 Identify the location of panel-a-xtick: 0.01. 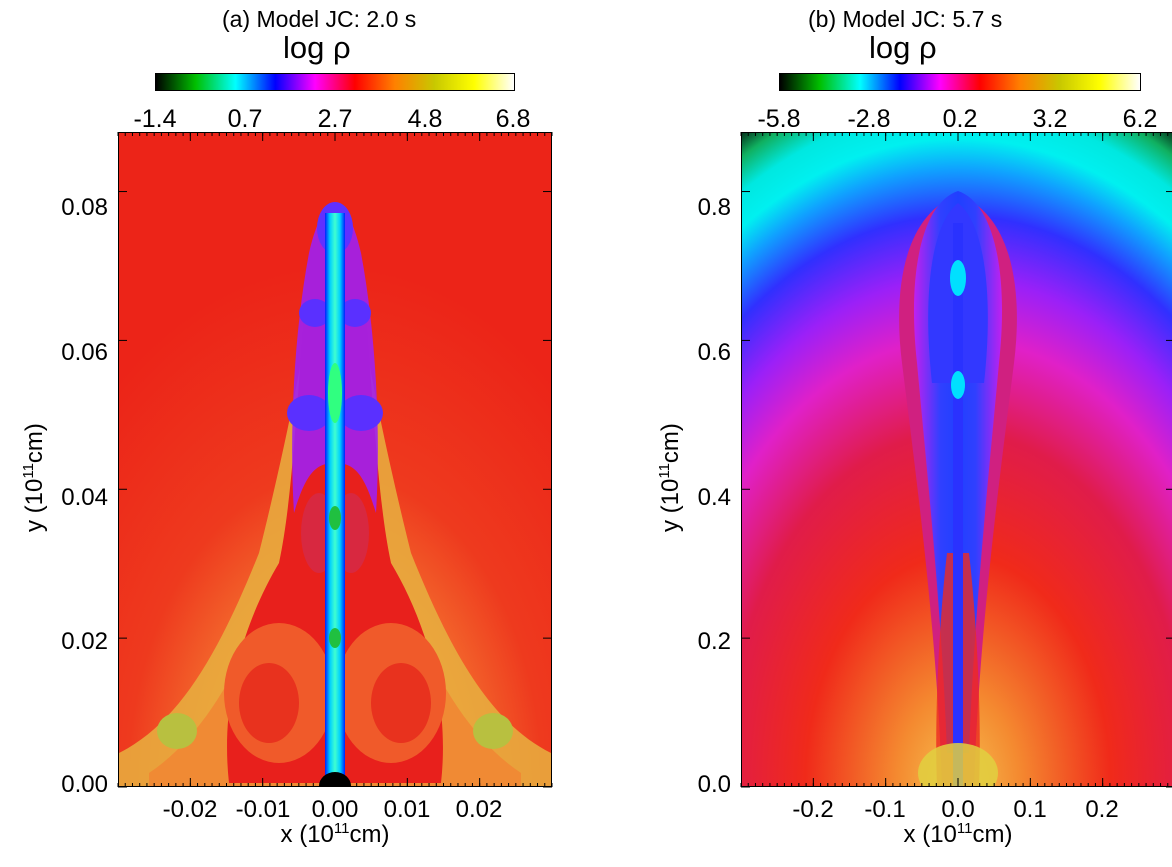
(407, 809).